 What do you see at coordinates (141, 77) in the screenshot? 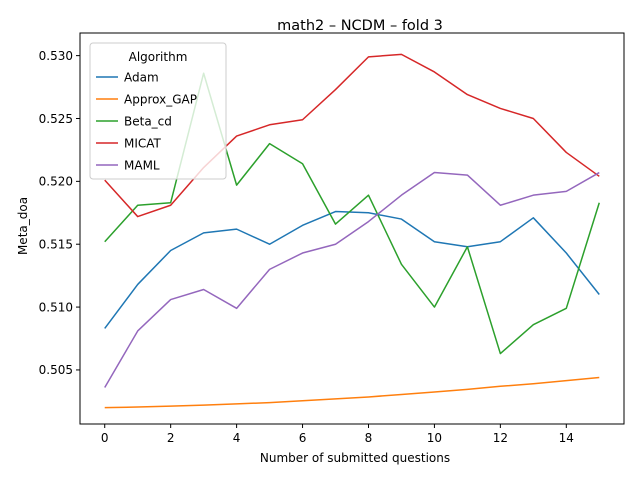
I see `legend-entry: Adam` at bounding box center [141, 77].